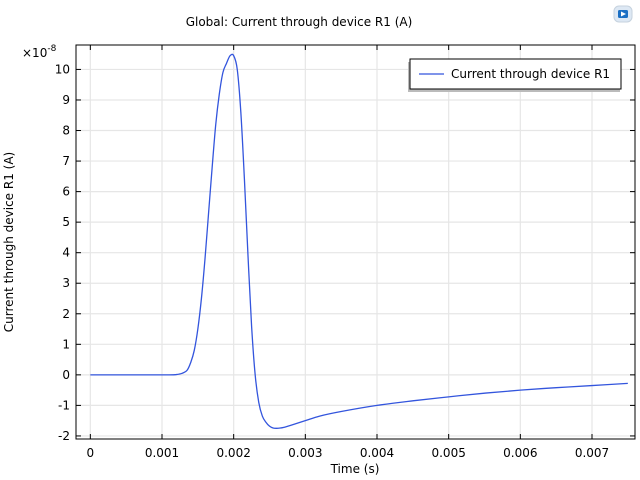  I want to click on x-tick-label: 0.003, so click(305, 453).